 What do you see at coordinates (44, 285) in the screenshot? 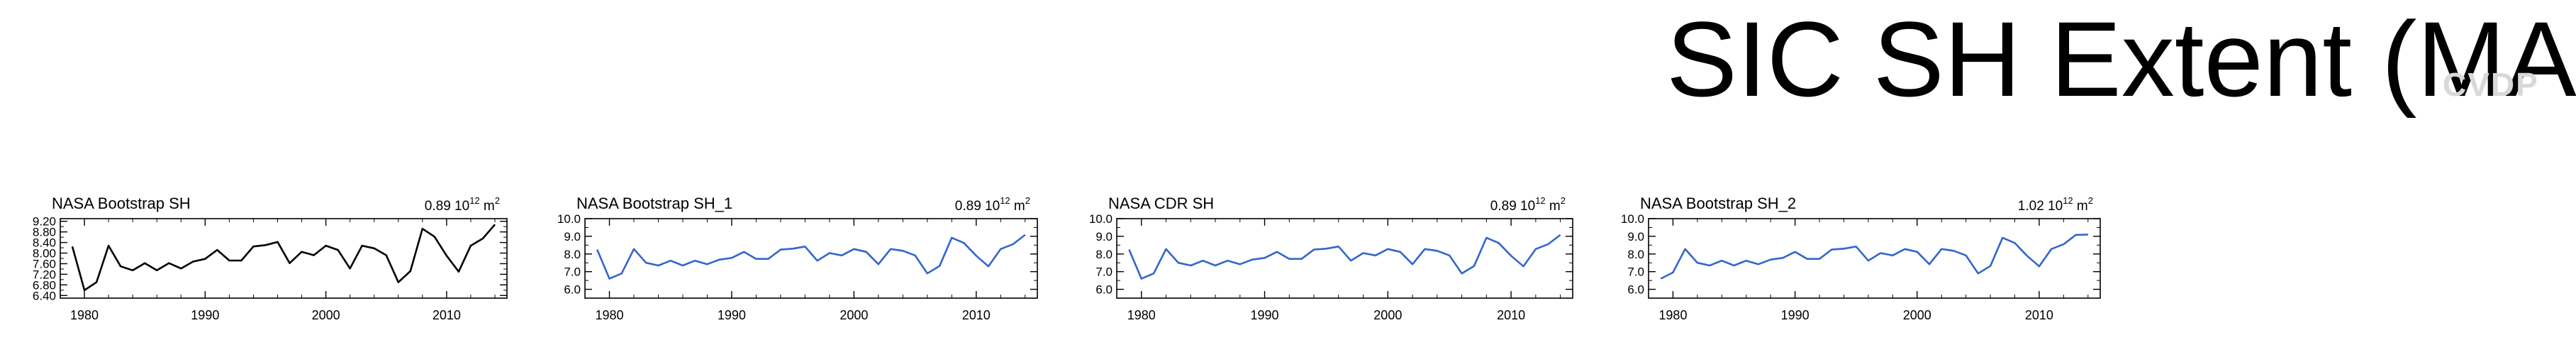
I see `y-tick-label: 6.80` at bounding box center [44, 285].